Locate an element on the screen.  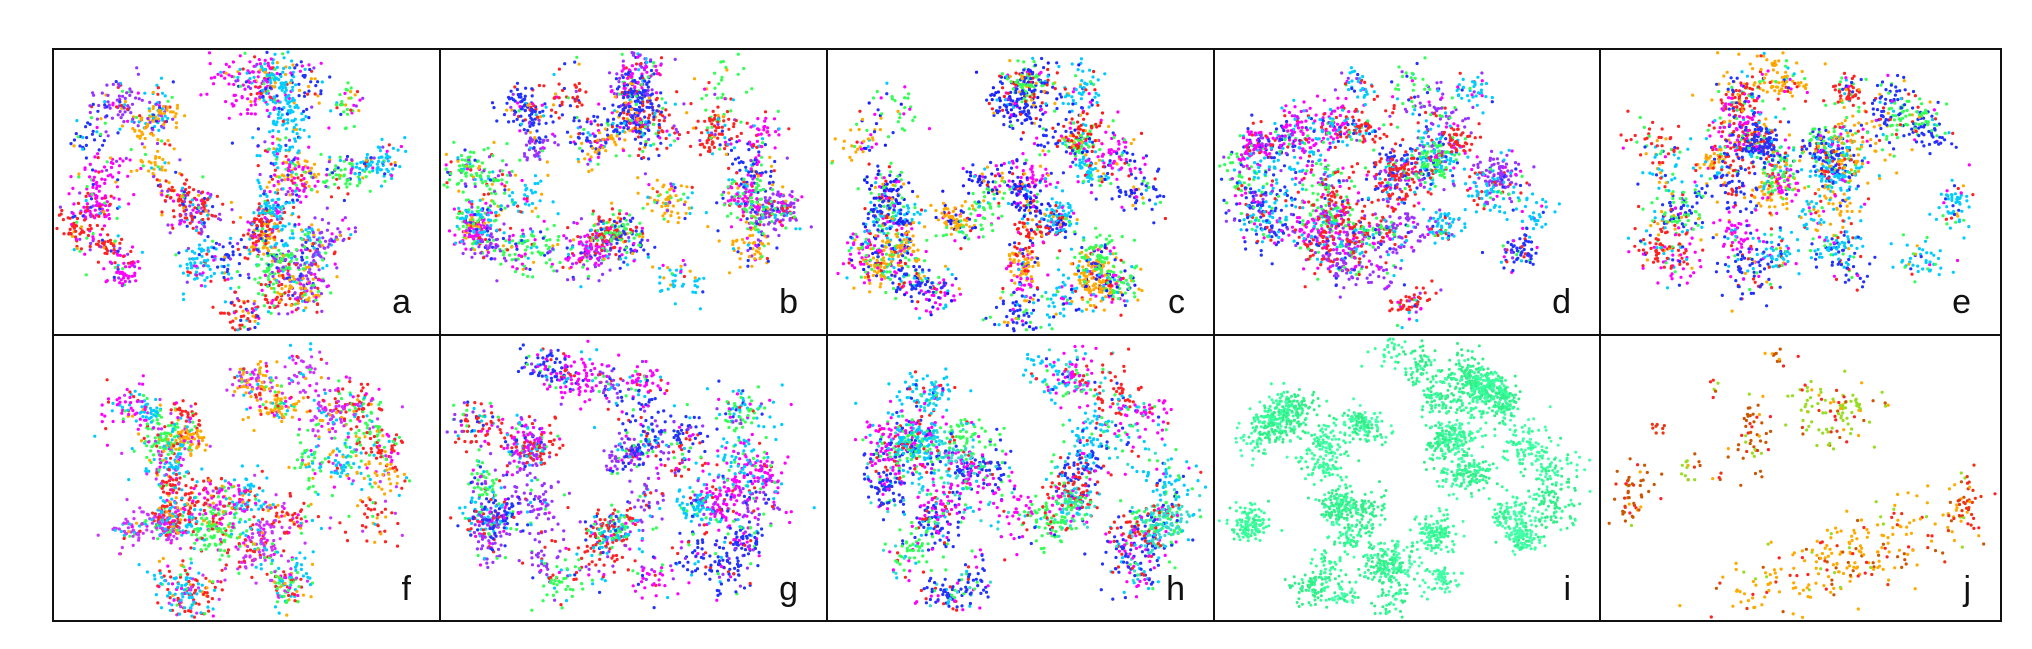
scatter-panel-c: c is located at coordinates (1020, 191).